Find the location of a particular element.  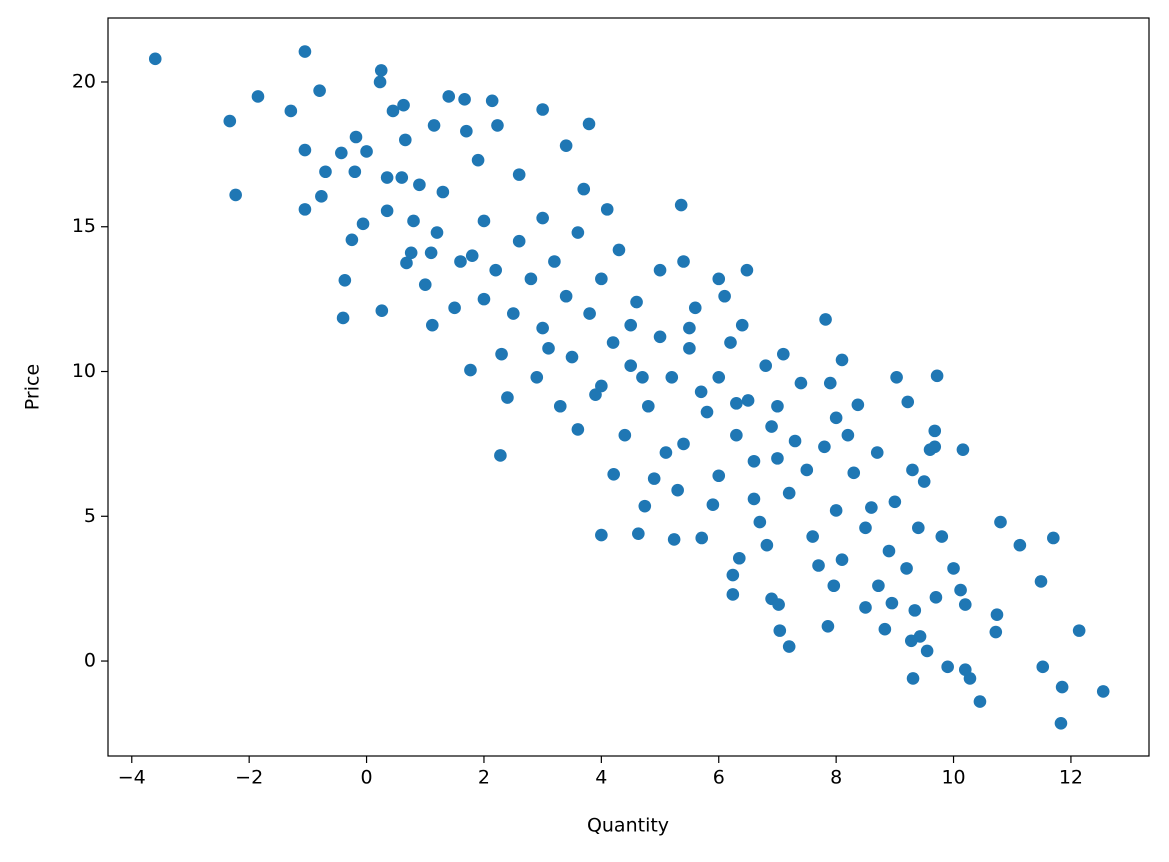

y-tick-label: 20 is located at coordinates (84, 81).